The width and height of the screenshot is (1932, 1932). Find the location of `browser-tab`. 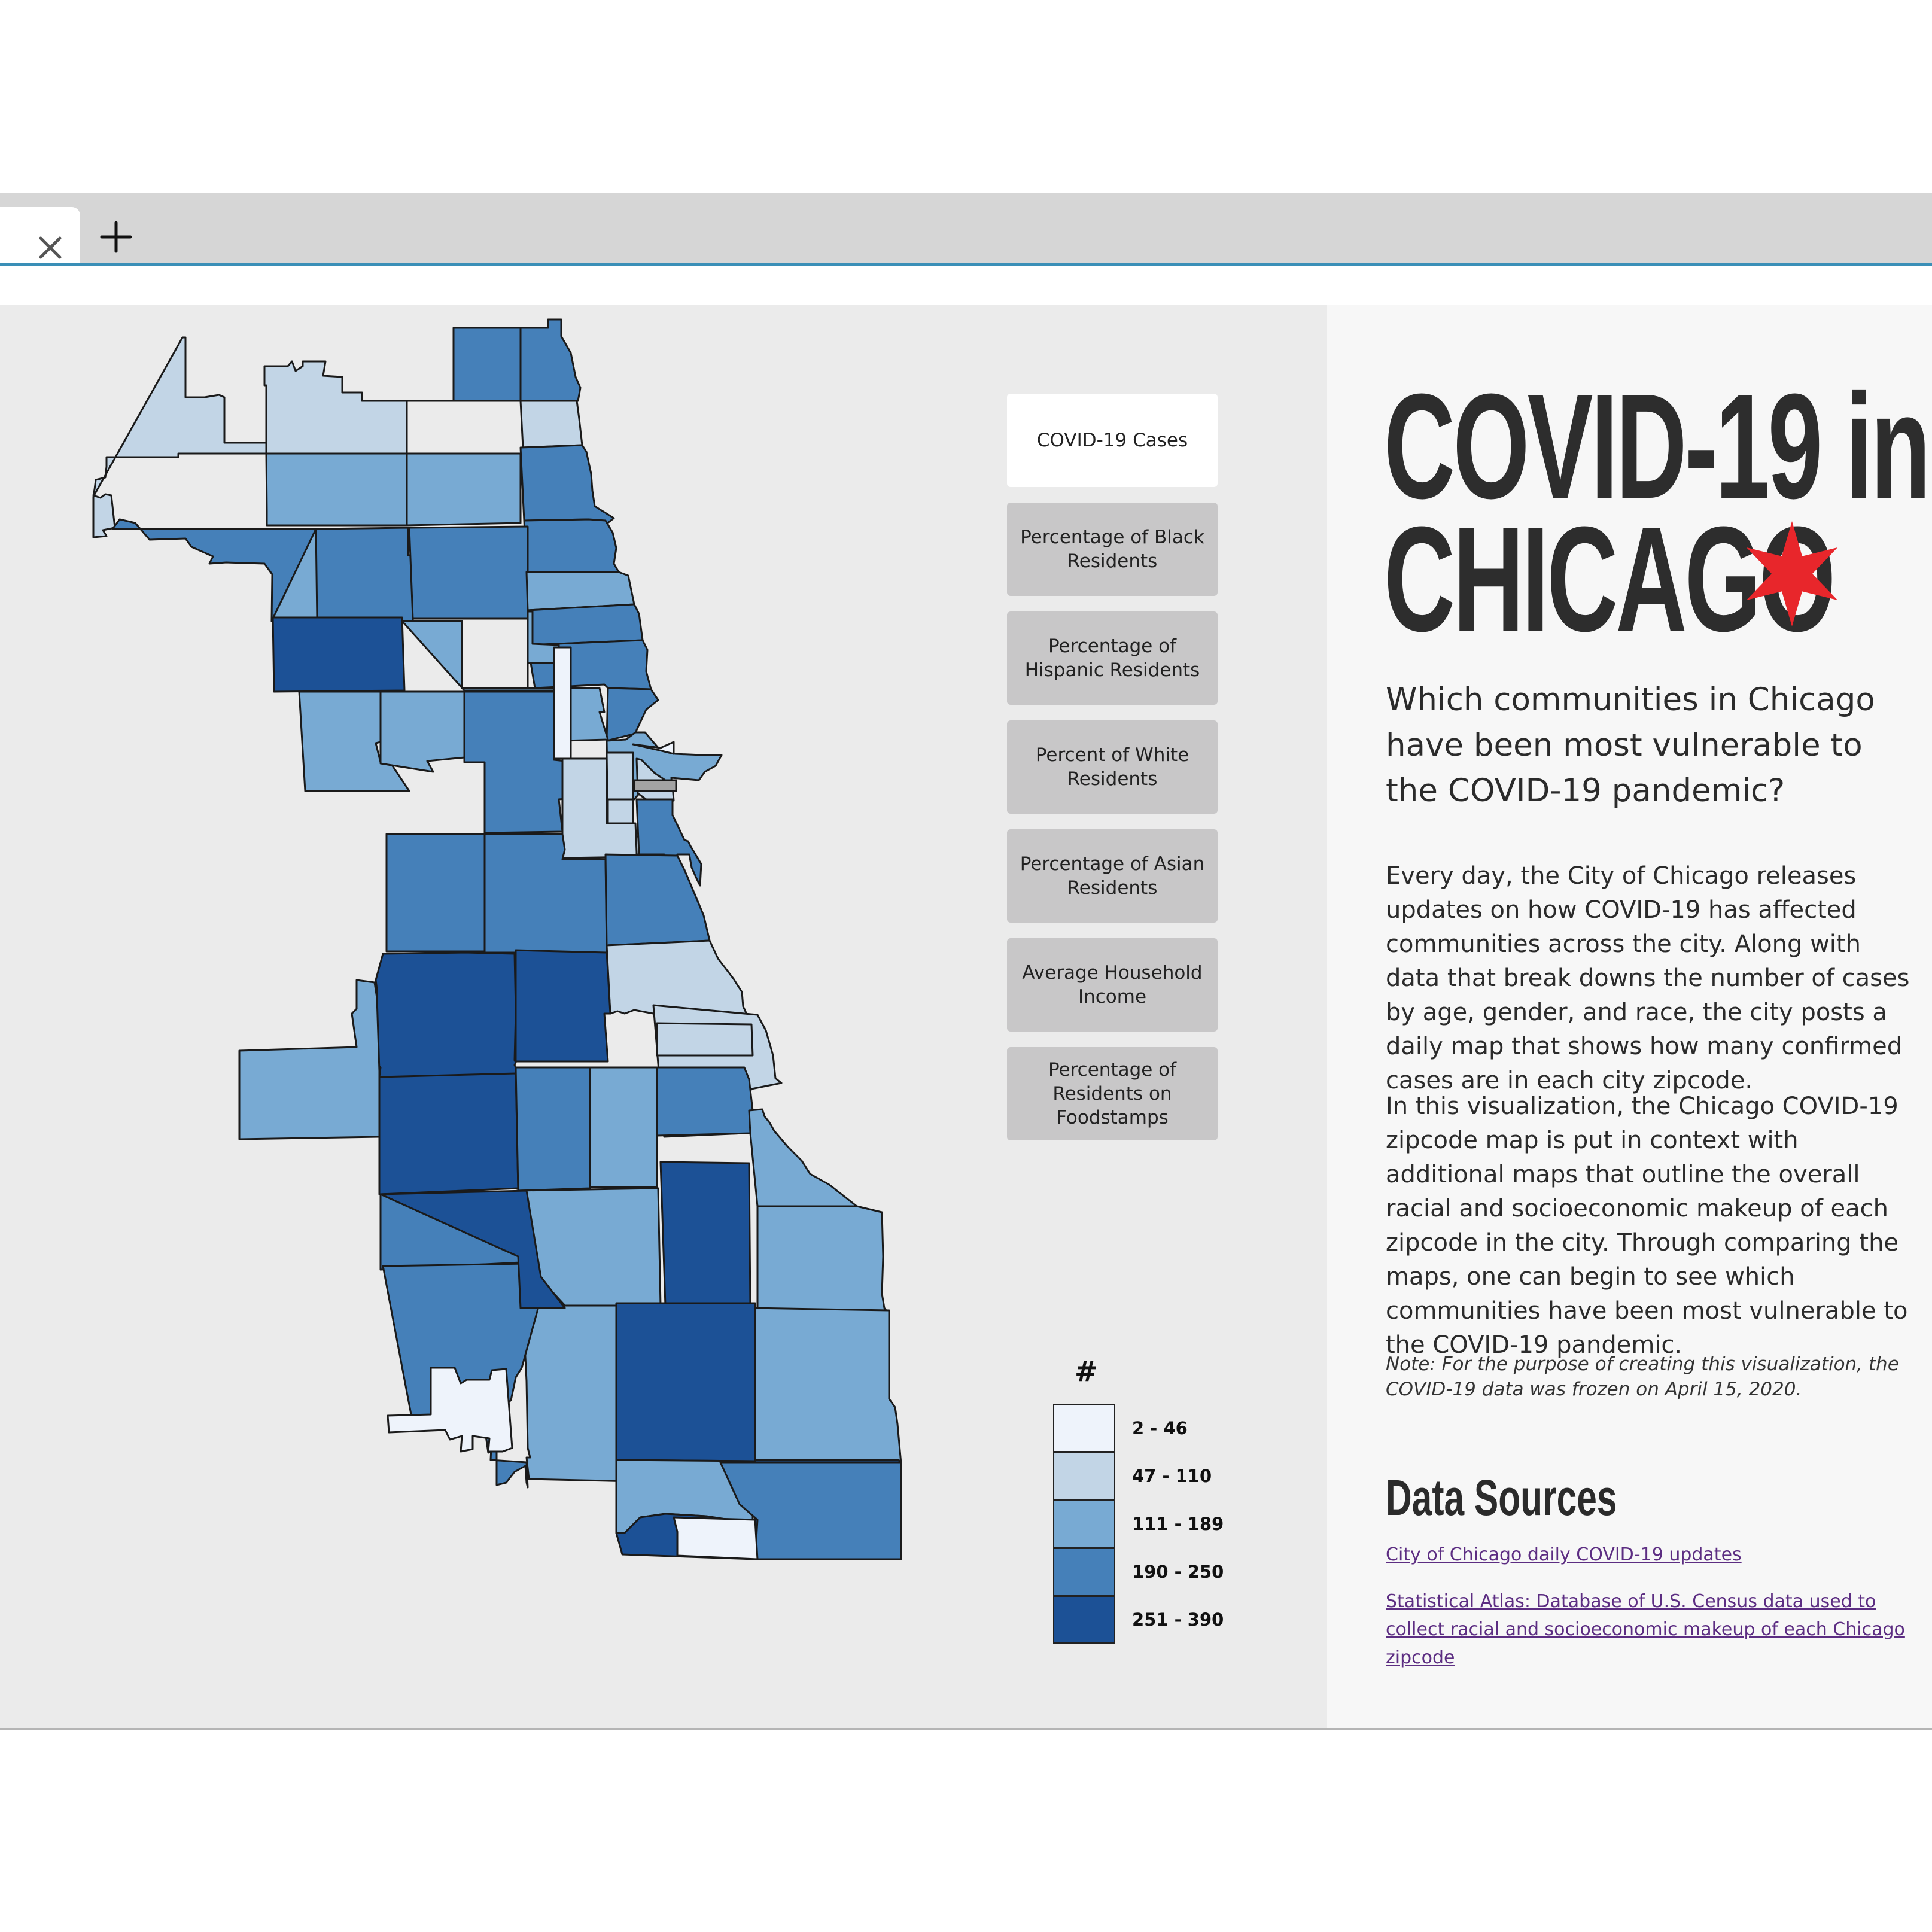

browser-tab is located at coordinates (40, 235).